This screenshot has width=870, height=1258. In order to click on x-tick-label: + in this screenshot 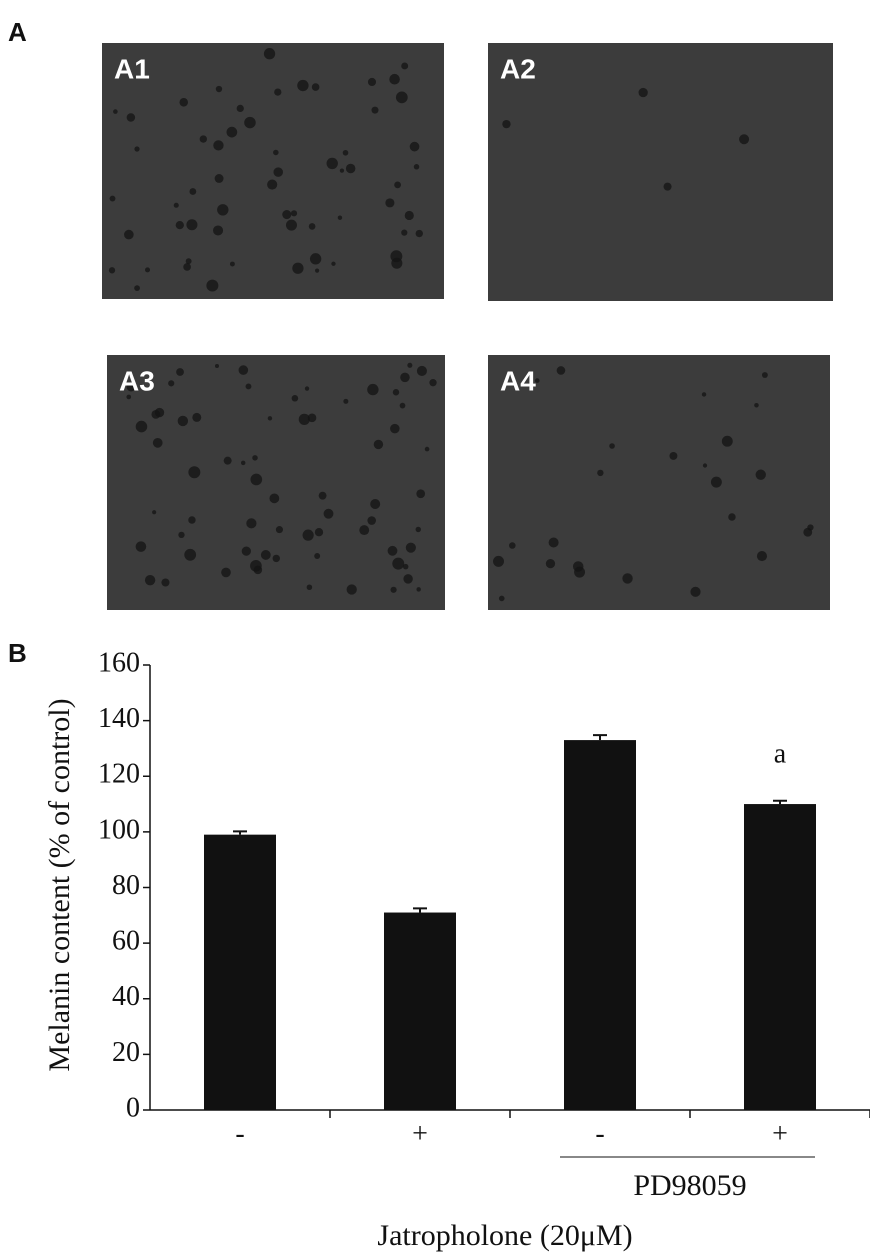, I will do `click(780, 1133)`.